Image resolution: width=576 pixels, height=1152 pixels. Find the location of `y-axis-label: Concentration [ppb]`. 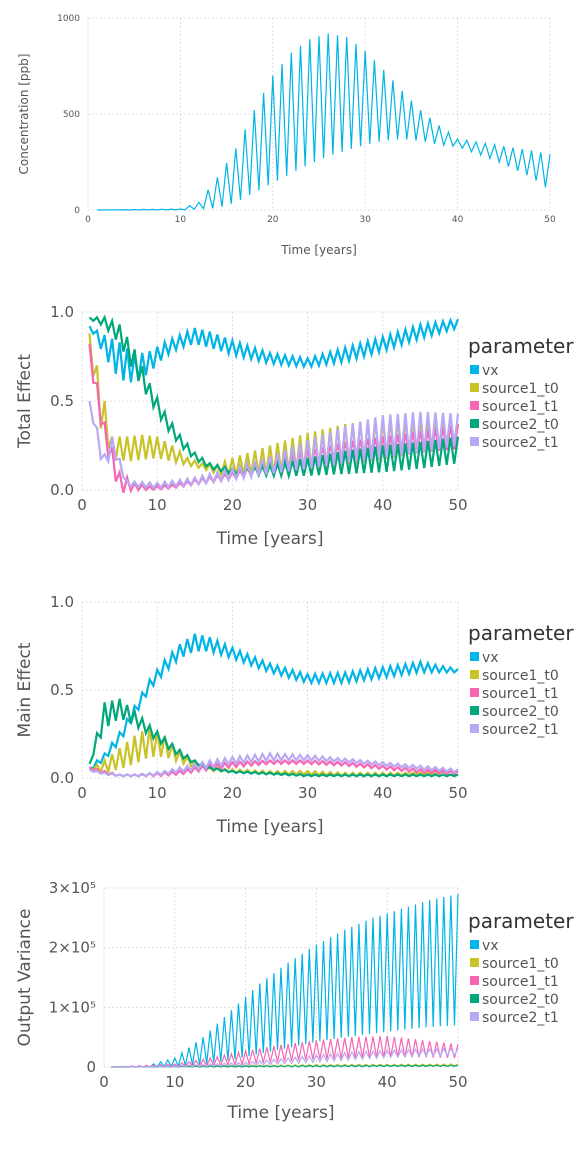

y-axis-label: Concentration [ppb] is located at coordinates (24, 114).